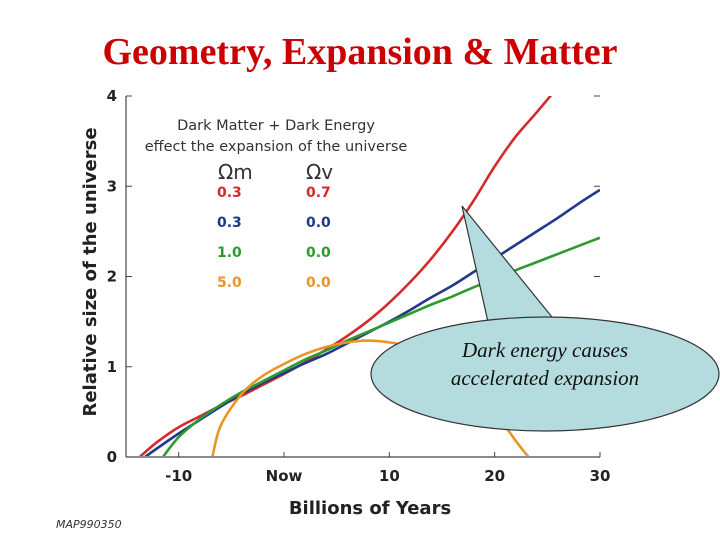  Describe the element at coordinates (600, 476) in the screenshot. I see `x-tick-label: 30` at that location.